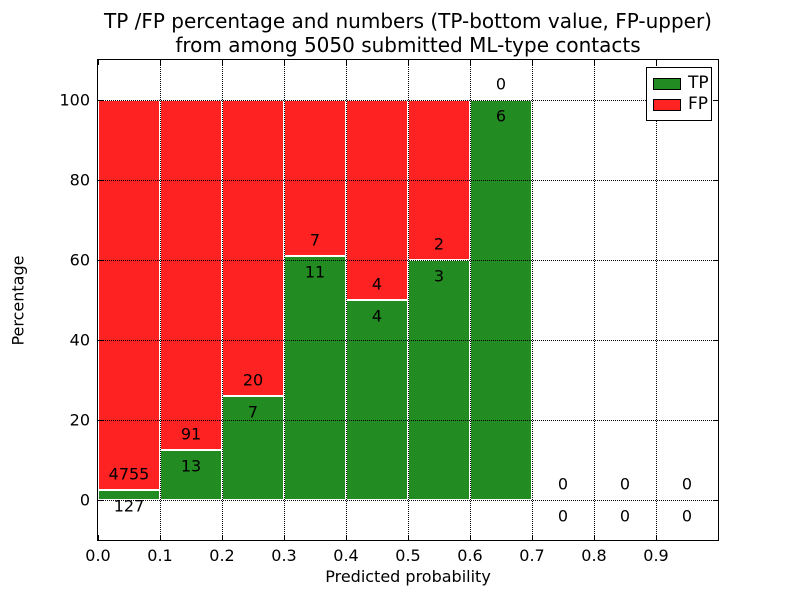  What do you see at coordinates (594, 555) in the screenshot?
I see `x-tick-label: 0.8` at bounding box center [594, 555].